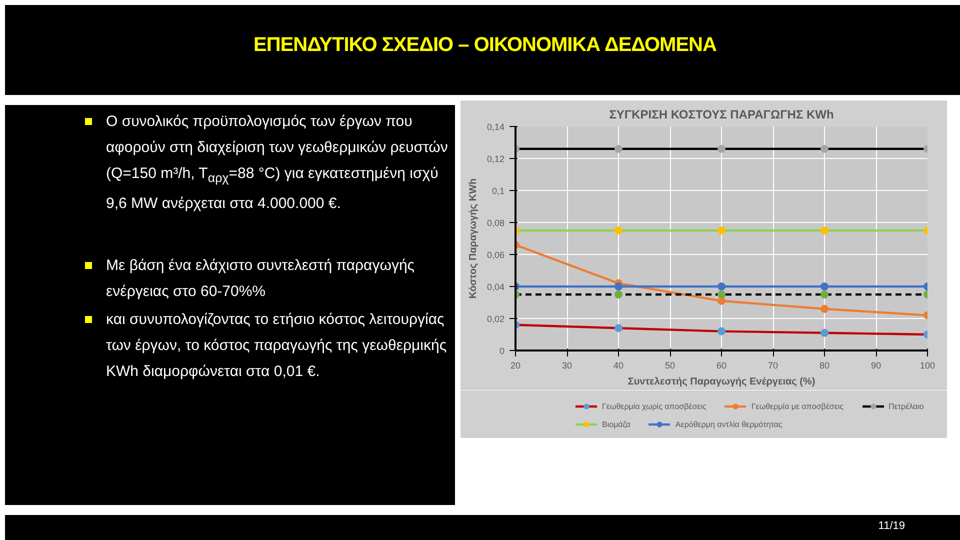  Describe the element at coordinates (277, 163) in the screenshot. I see `text: Ο συνολικός προϋπολογισμός των έργων που αφορούν στη διαχείριση των γεωθερμικών ρευστών (Q=150 m³/h, T$_{αρχ}$=88 °C) για εγκατεστημένη ισχύ 9,6 MW ανέρχεται στα 4.000.000 €.` at that location.